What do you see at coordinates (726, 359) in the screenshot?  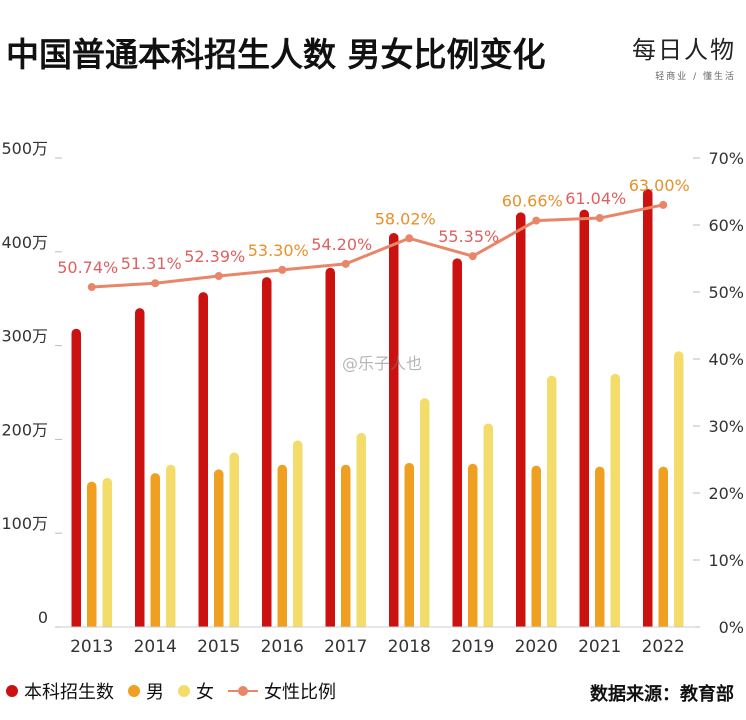 I see `y-right-tick-label: 40%` at bounding box center [726, 359].